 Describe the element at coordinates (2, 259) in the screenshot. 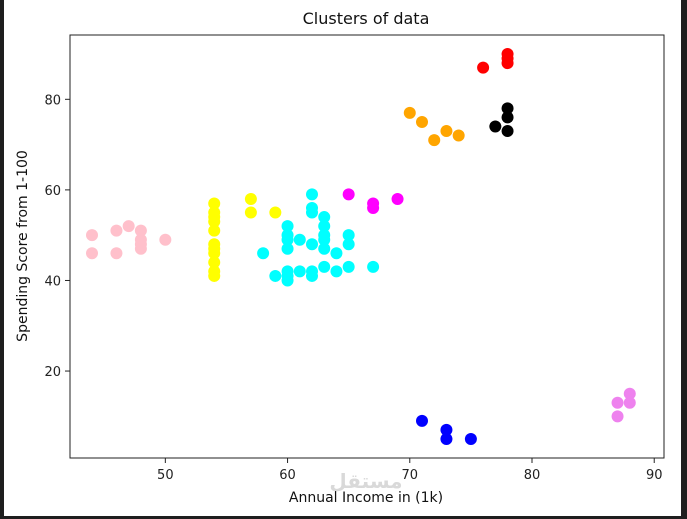

I see `window-frame-left` at that location.